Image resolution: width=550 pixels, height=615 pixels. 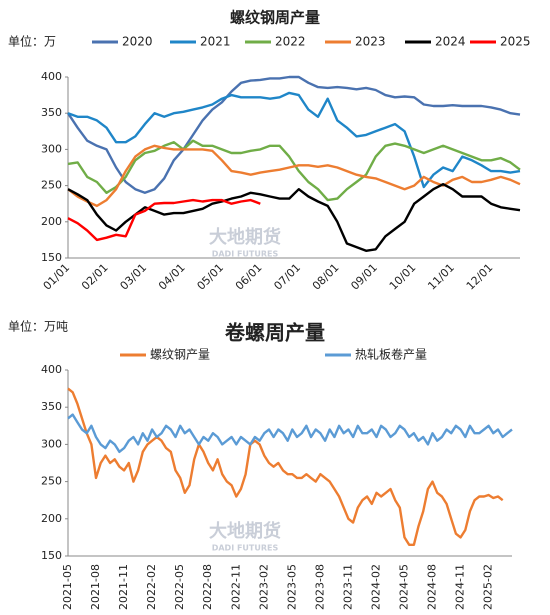 I want to click on x-tick-label: 09/01, so click(x=364, y=277).